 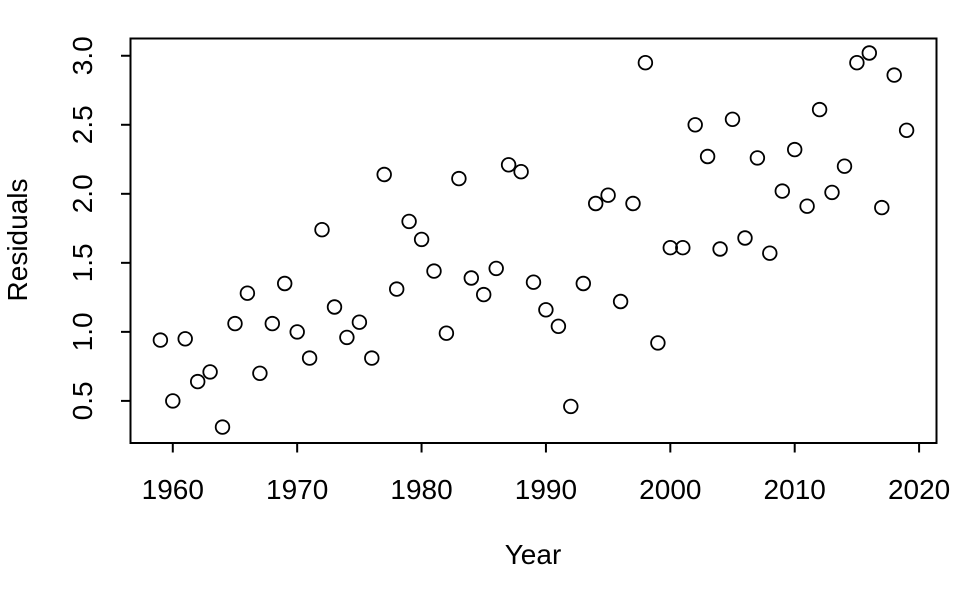 What do you see at coordinates (82, 124) in the screenshot?
I see `y-tick-label: 2.5` at bounding box center [82, 124].